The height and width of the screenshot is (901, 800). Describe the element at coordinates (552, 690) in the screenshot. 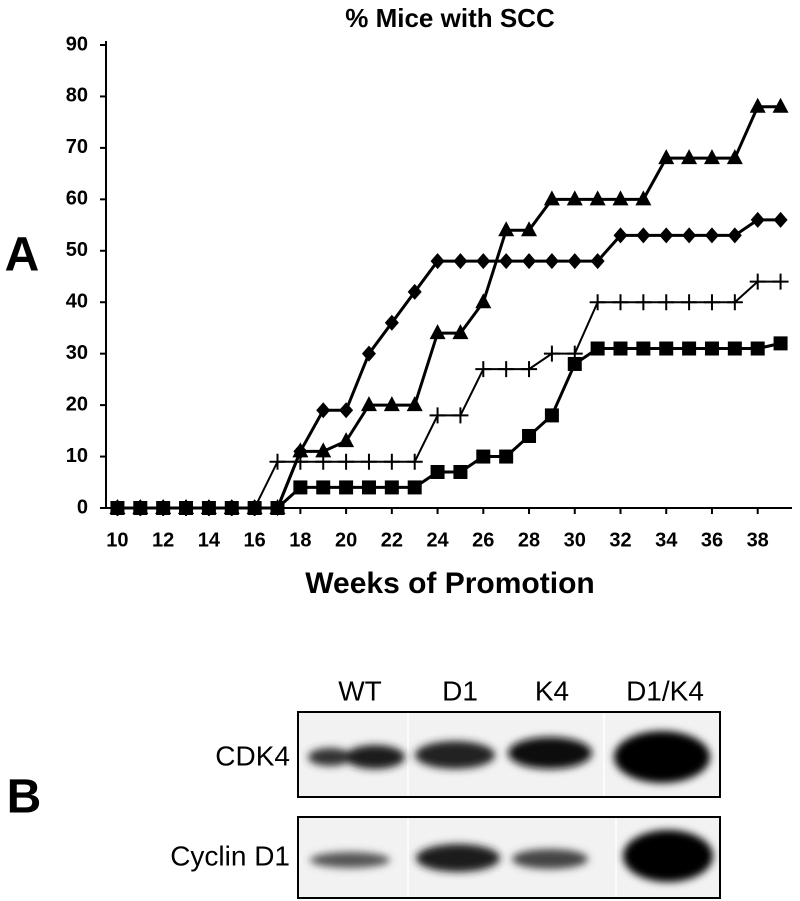

I see `lane-label: K4` at that location.